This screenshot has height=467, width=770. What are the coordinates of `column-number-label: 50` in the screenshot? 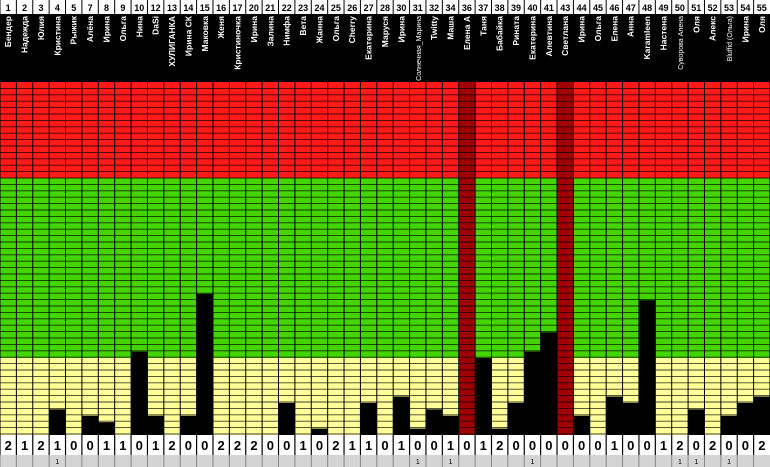 It's located at (680, 8).